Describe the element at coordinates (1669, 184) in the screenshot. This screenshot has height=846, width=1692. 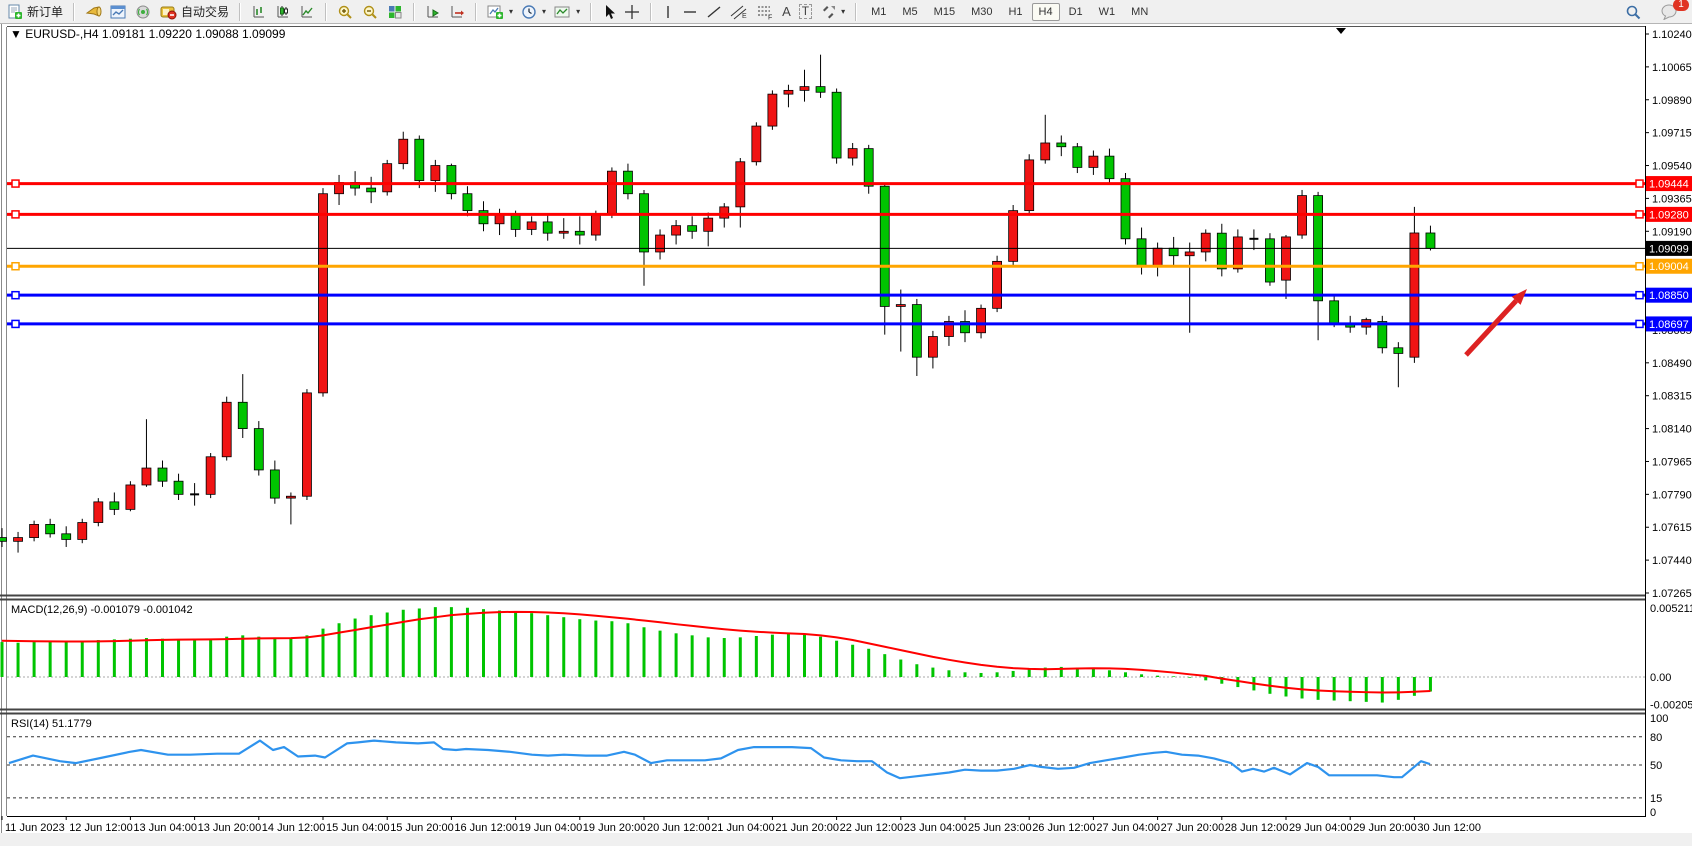
I see `price-line-badge` at that location.